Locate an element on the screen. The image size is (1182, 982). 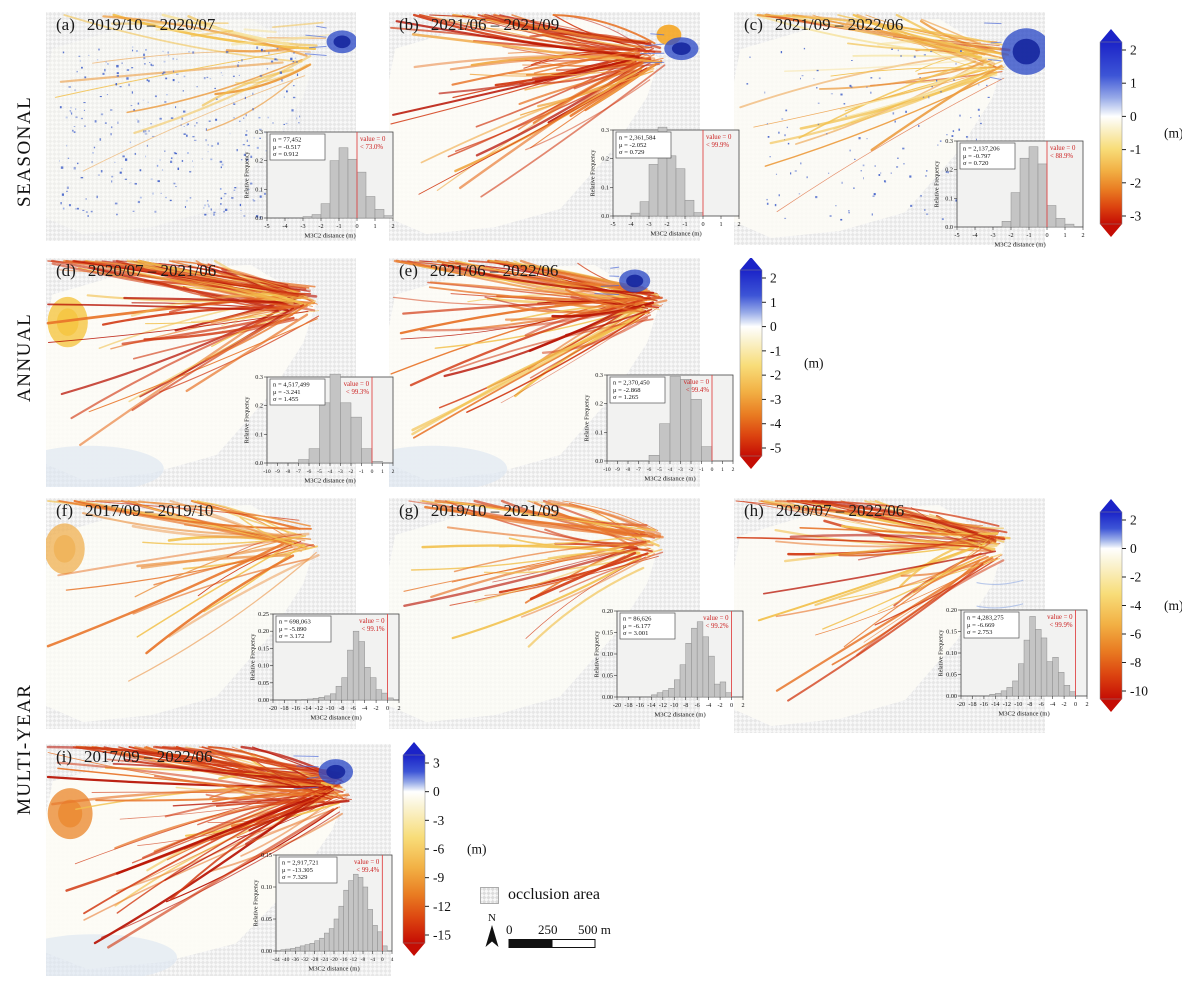
colorbar-svg-seasonal: 2 1 0 -1 -2 -3 (m) is located at coordinates (1140, 133).